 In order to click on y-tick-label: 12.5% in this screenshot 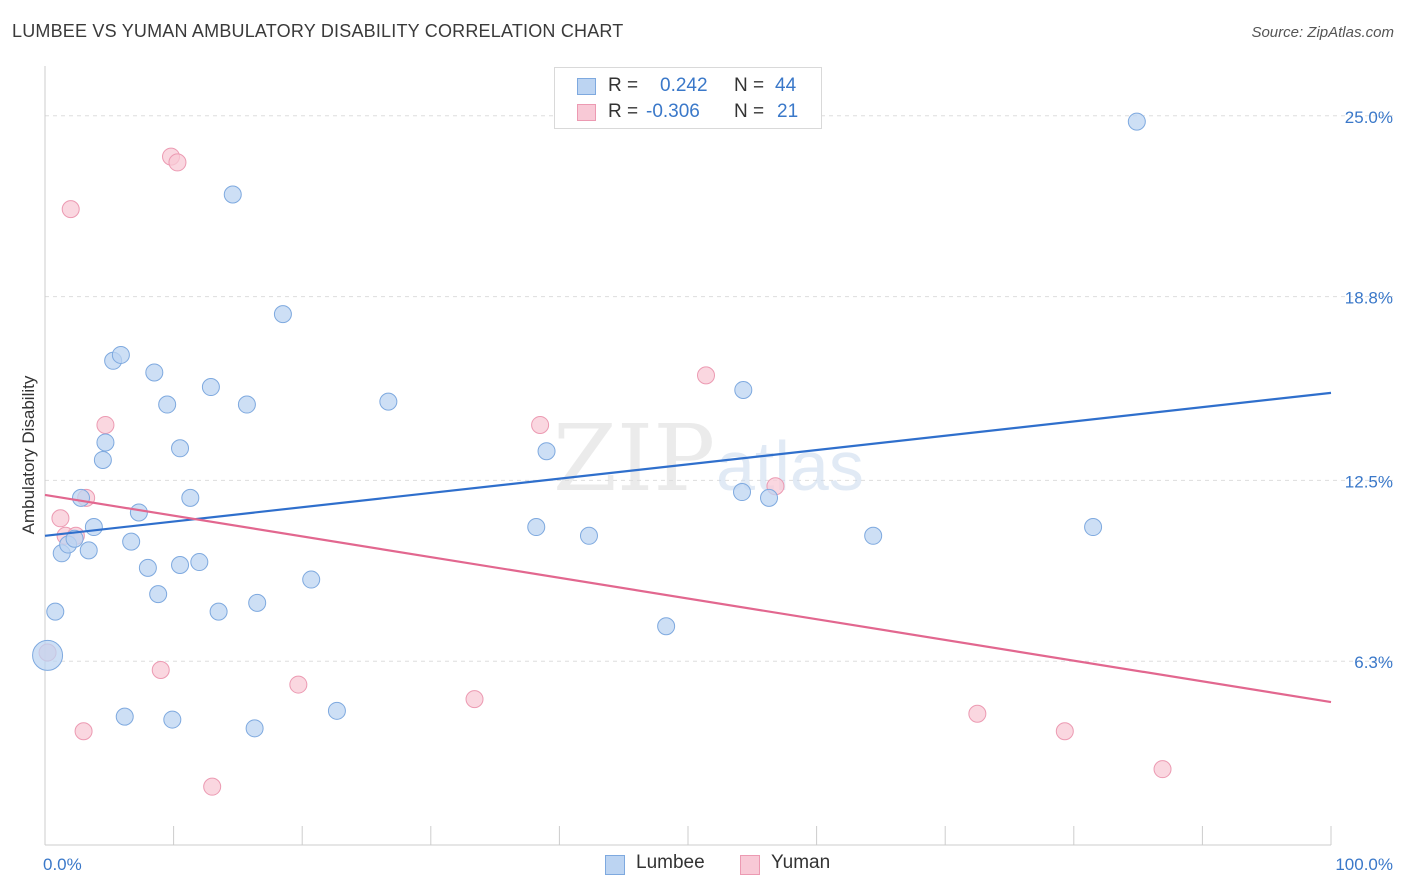, I will do `click(1369, 481)`.